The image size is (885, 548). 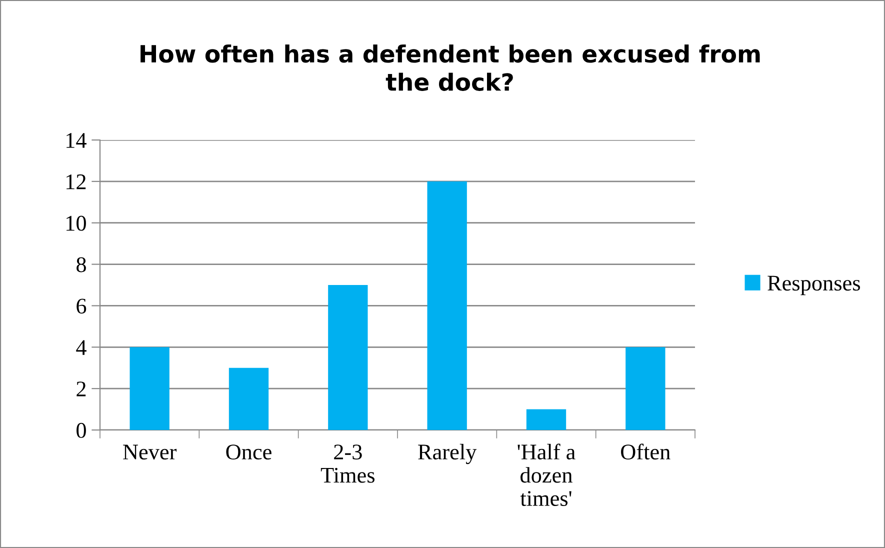 What do you see at coordinates (450, 67) in the screenshot?
I see `chart-title: How often has a defendent been excused from the dock?` at bounding box center [450, 67].